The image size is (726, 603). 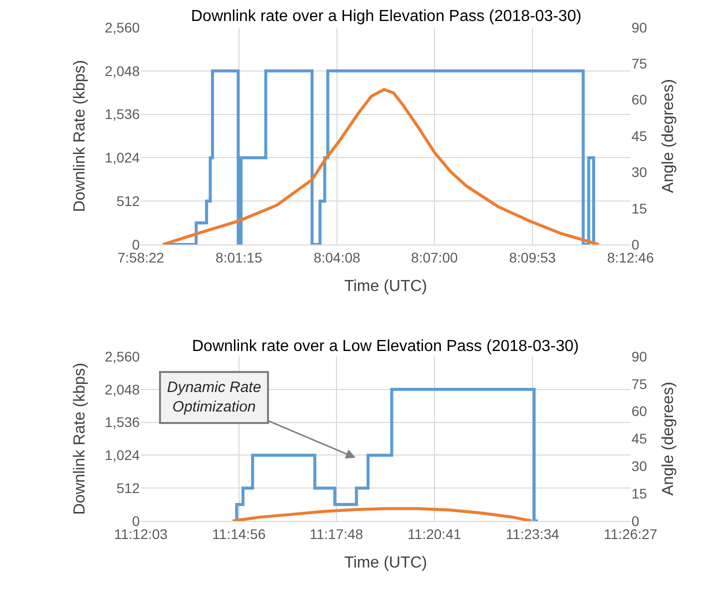 What do you see at coordinates (239, 534) in the screenshot?
I see `x-tick-label: 11:14:56` at bounding box center [239, 534].